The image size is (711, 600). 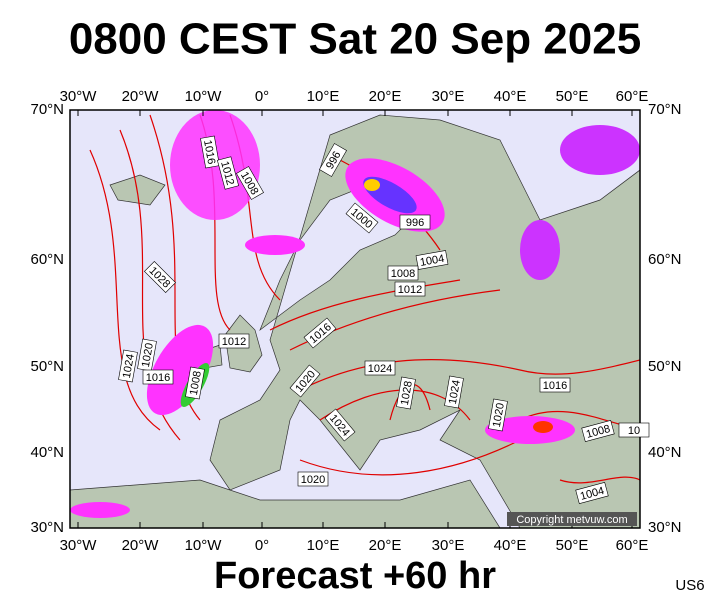 I want to click on isobar-label: 1028, so click(x=406, y=393).